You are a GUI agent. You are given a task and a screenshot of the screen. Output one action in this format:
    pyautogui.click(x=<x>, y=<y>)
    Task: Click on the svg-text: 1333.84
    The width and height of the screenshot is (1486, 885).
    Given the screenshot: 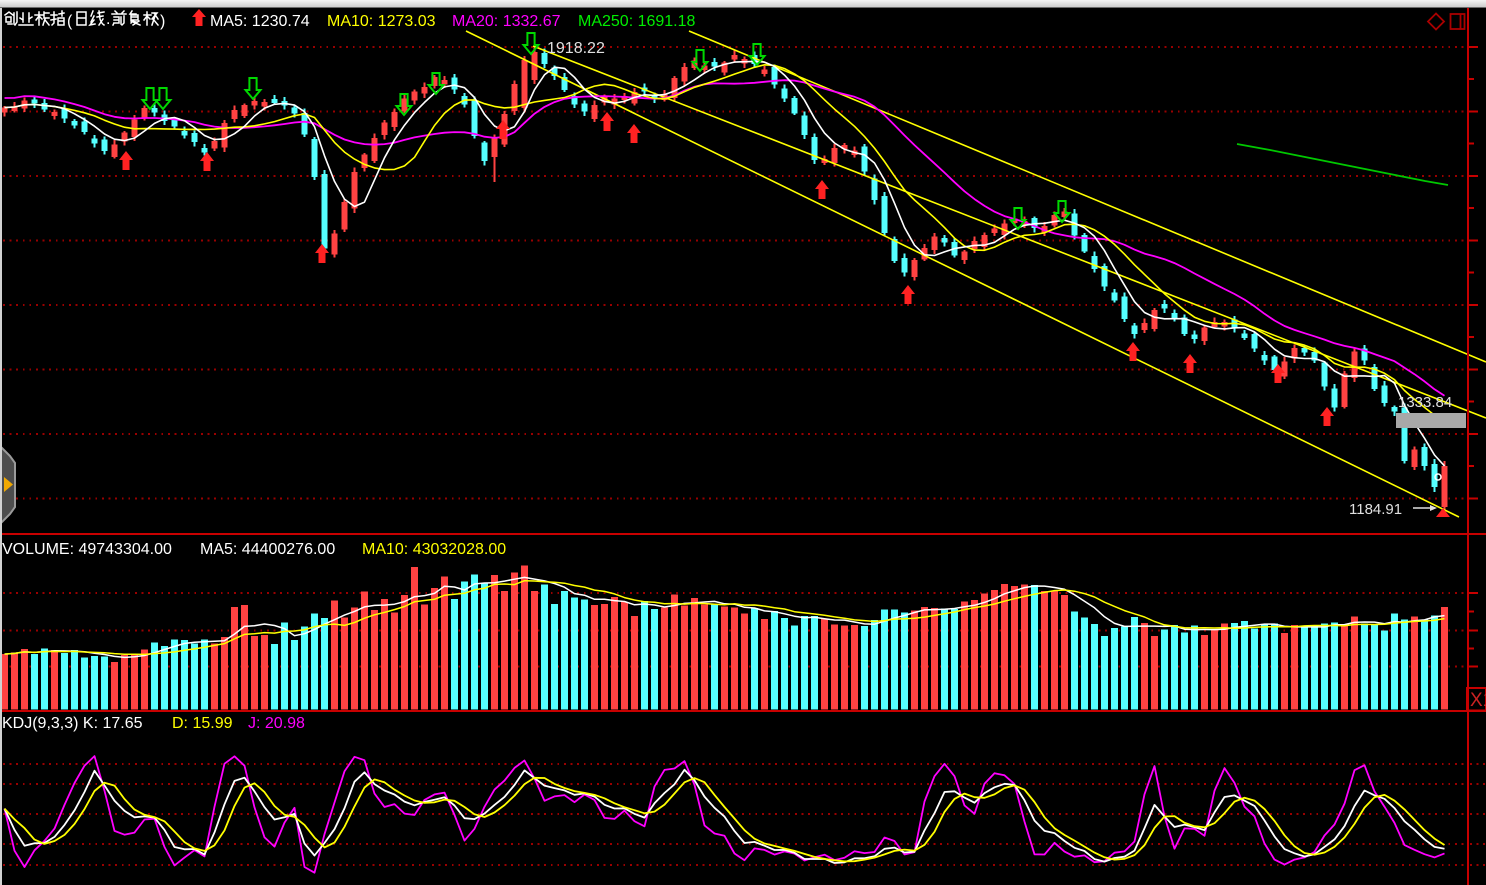 What is the action you would take?
    pyautogui.click(x=1425, y=402)
    